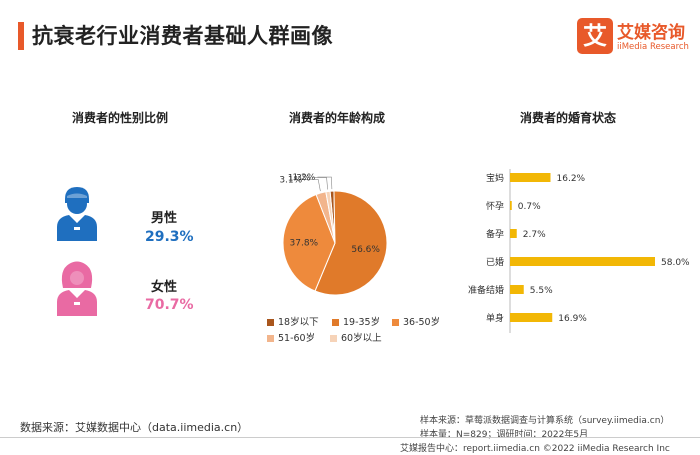 The image size is (700, 455). Describe the element at coordinates (336, 118) in the screenshot. I see `age-chart-title: 消费者的年龄构成` at that location.